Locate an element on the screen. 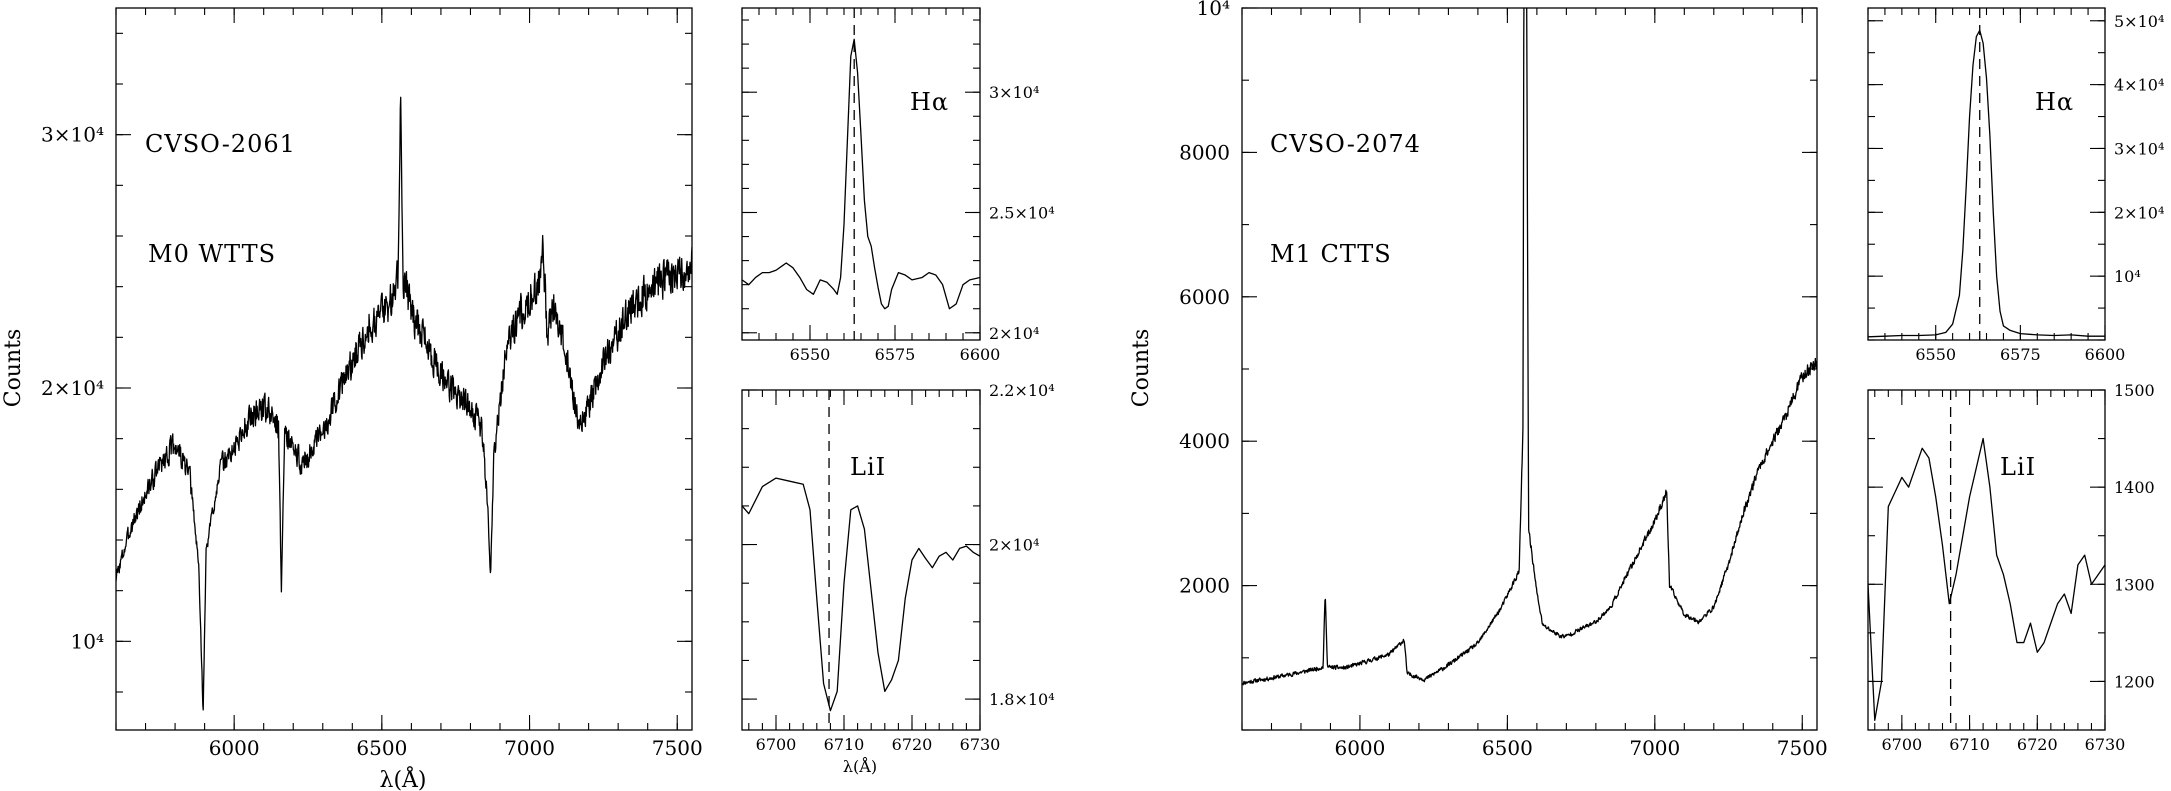 Image resolution: width=2171 pixels, height=791 pixels. panel-cvso2061-halpha: 6550 6575 6600 2×10⁴ 2.5×10⁴ 3×10⁴ Hα is located at coordinates (898, 185).